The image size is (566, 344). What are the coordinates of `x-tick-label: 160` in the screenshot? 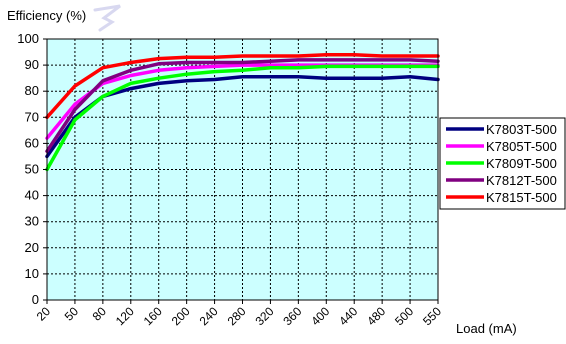 It's located at (153, 316).